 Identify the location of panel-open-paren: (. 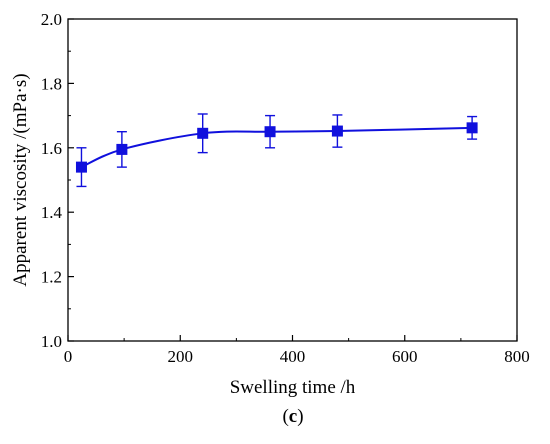
(285, 416).